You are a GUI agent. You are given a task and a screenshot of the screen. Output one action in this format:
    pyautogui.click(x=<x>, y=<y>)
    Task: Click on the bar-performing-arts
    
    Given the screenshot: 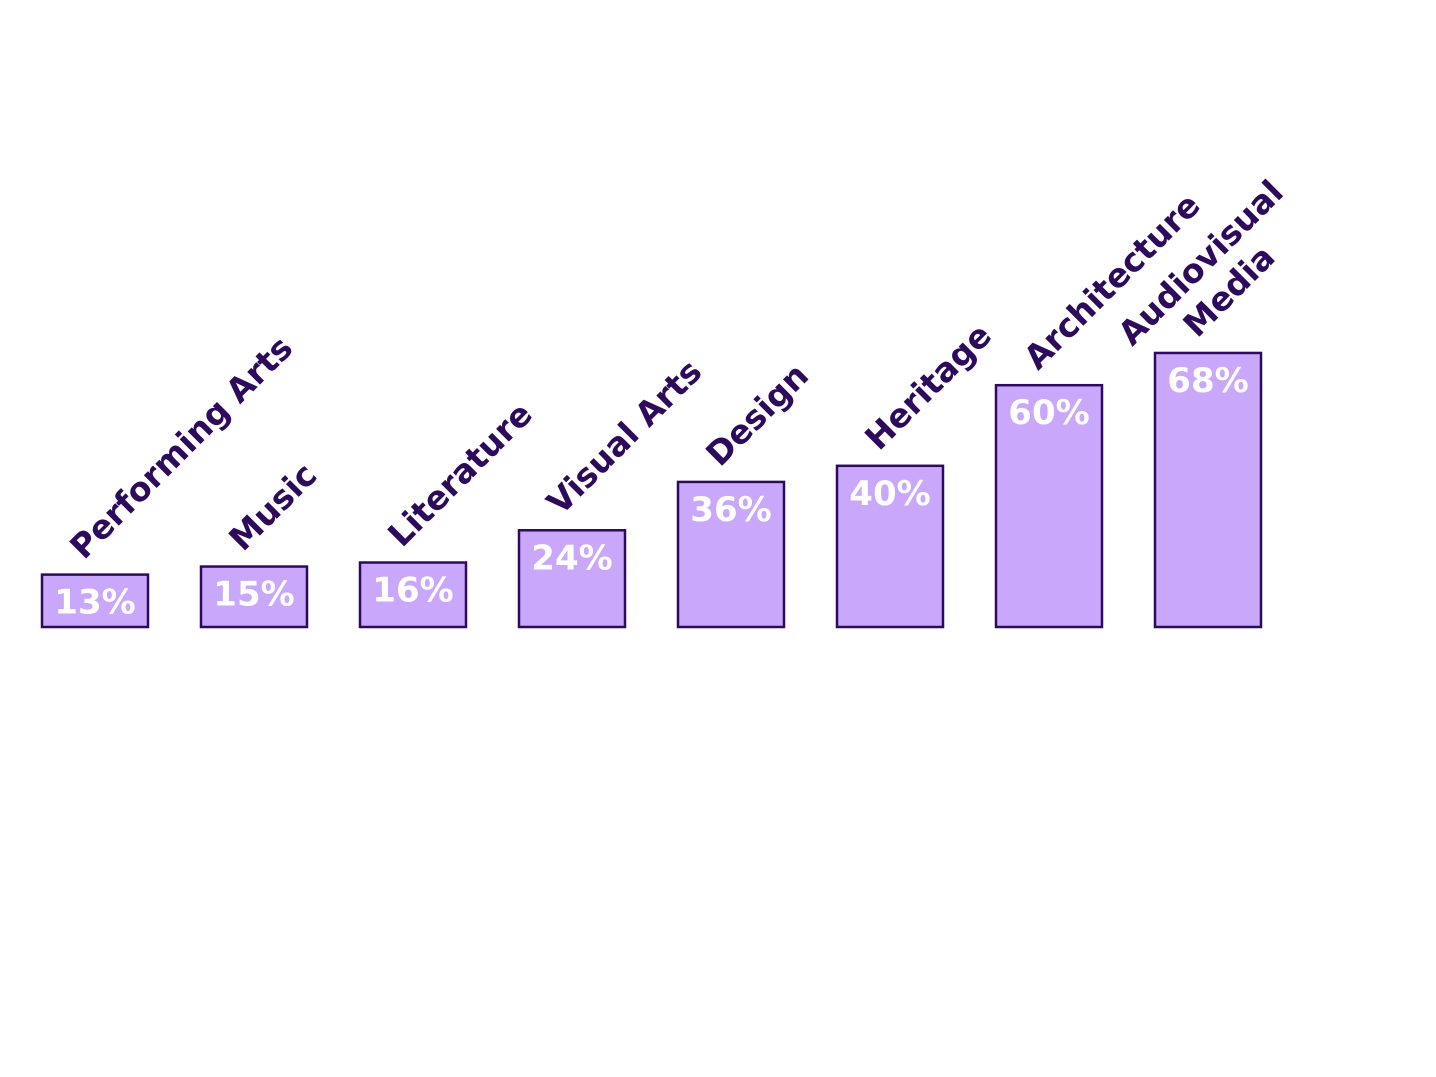 What is the action you would take?
    pyautogui.click(x=95, y=601)
    